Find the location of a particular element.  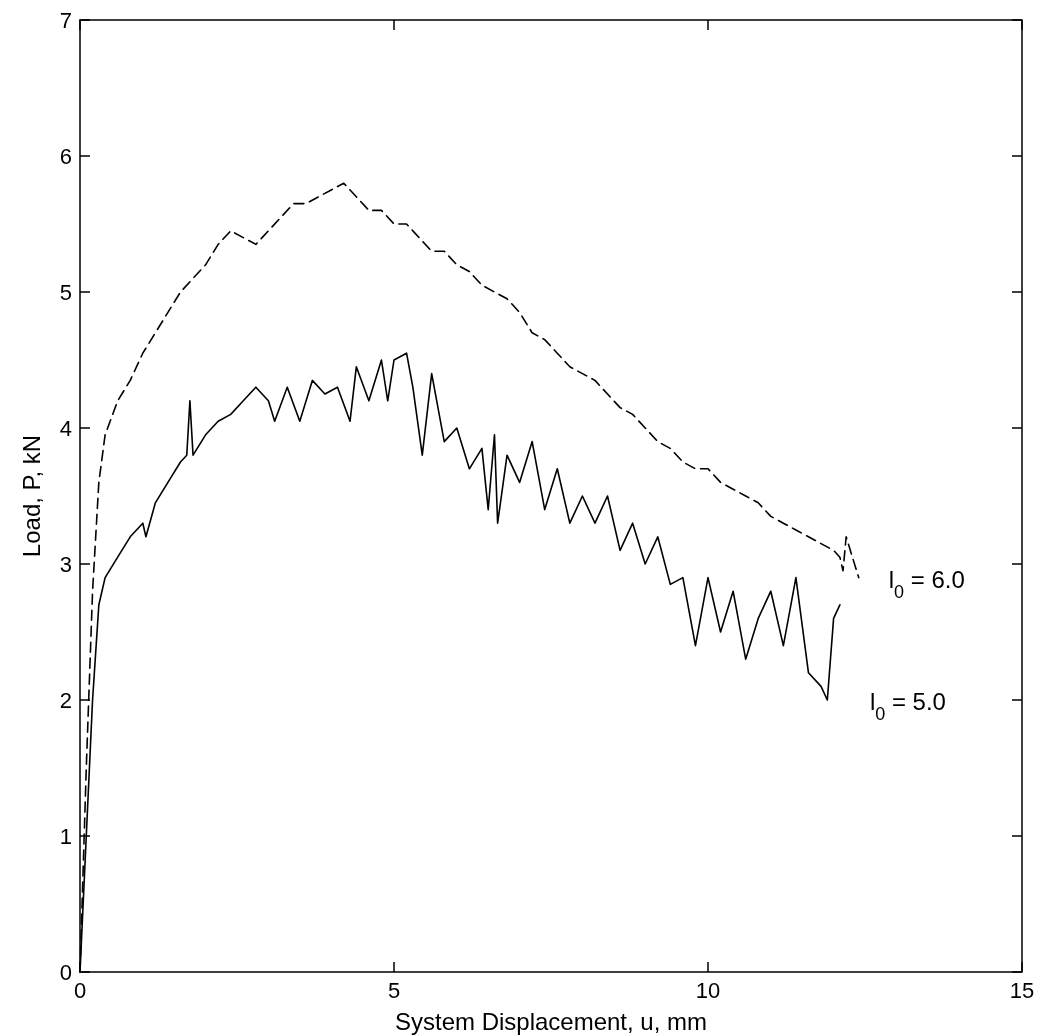

x-axis-title: System Displacement, u, mm is located at coordinates (551, 1021).